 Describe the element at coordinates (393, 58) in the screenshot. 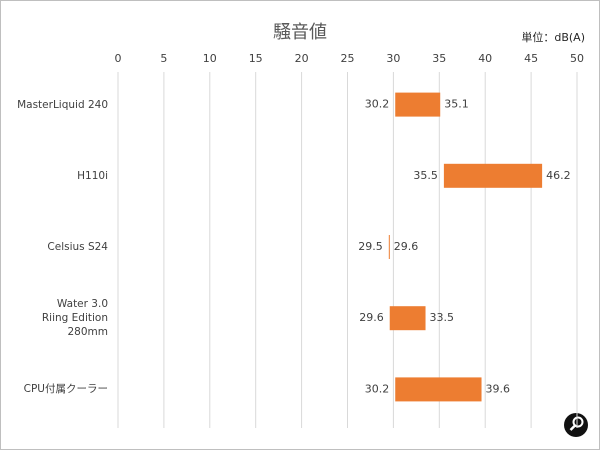

I see `x-tick-label: 30` at that location.